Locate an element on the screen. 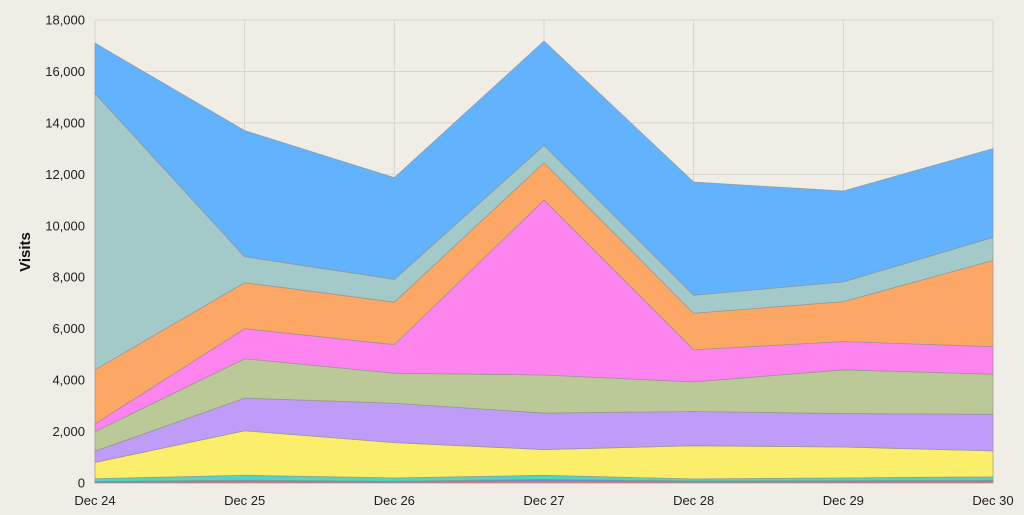 This screenshot has width=1024, height=515. x-tick-label: Dec 30 is located at coordinates (992, 500).